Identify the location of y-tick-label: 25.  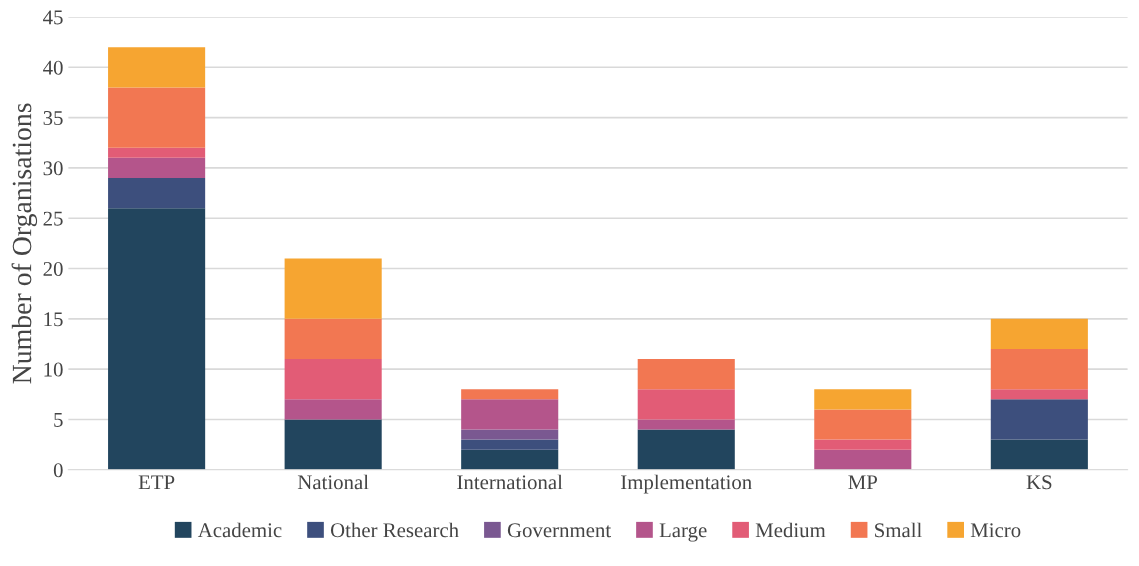
(53, 218).